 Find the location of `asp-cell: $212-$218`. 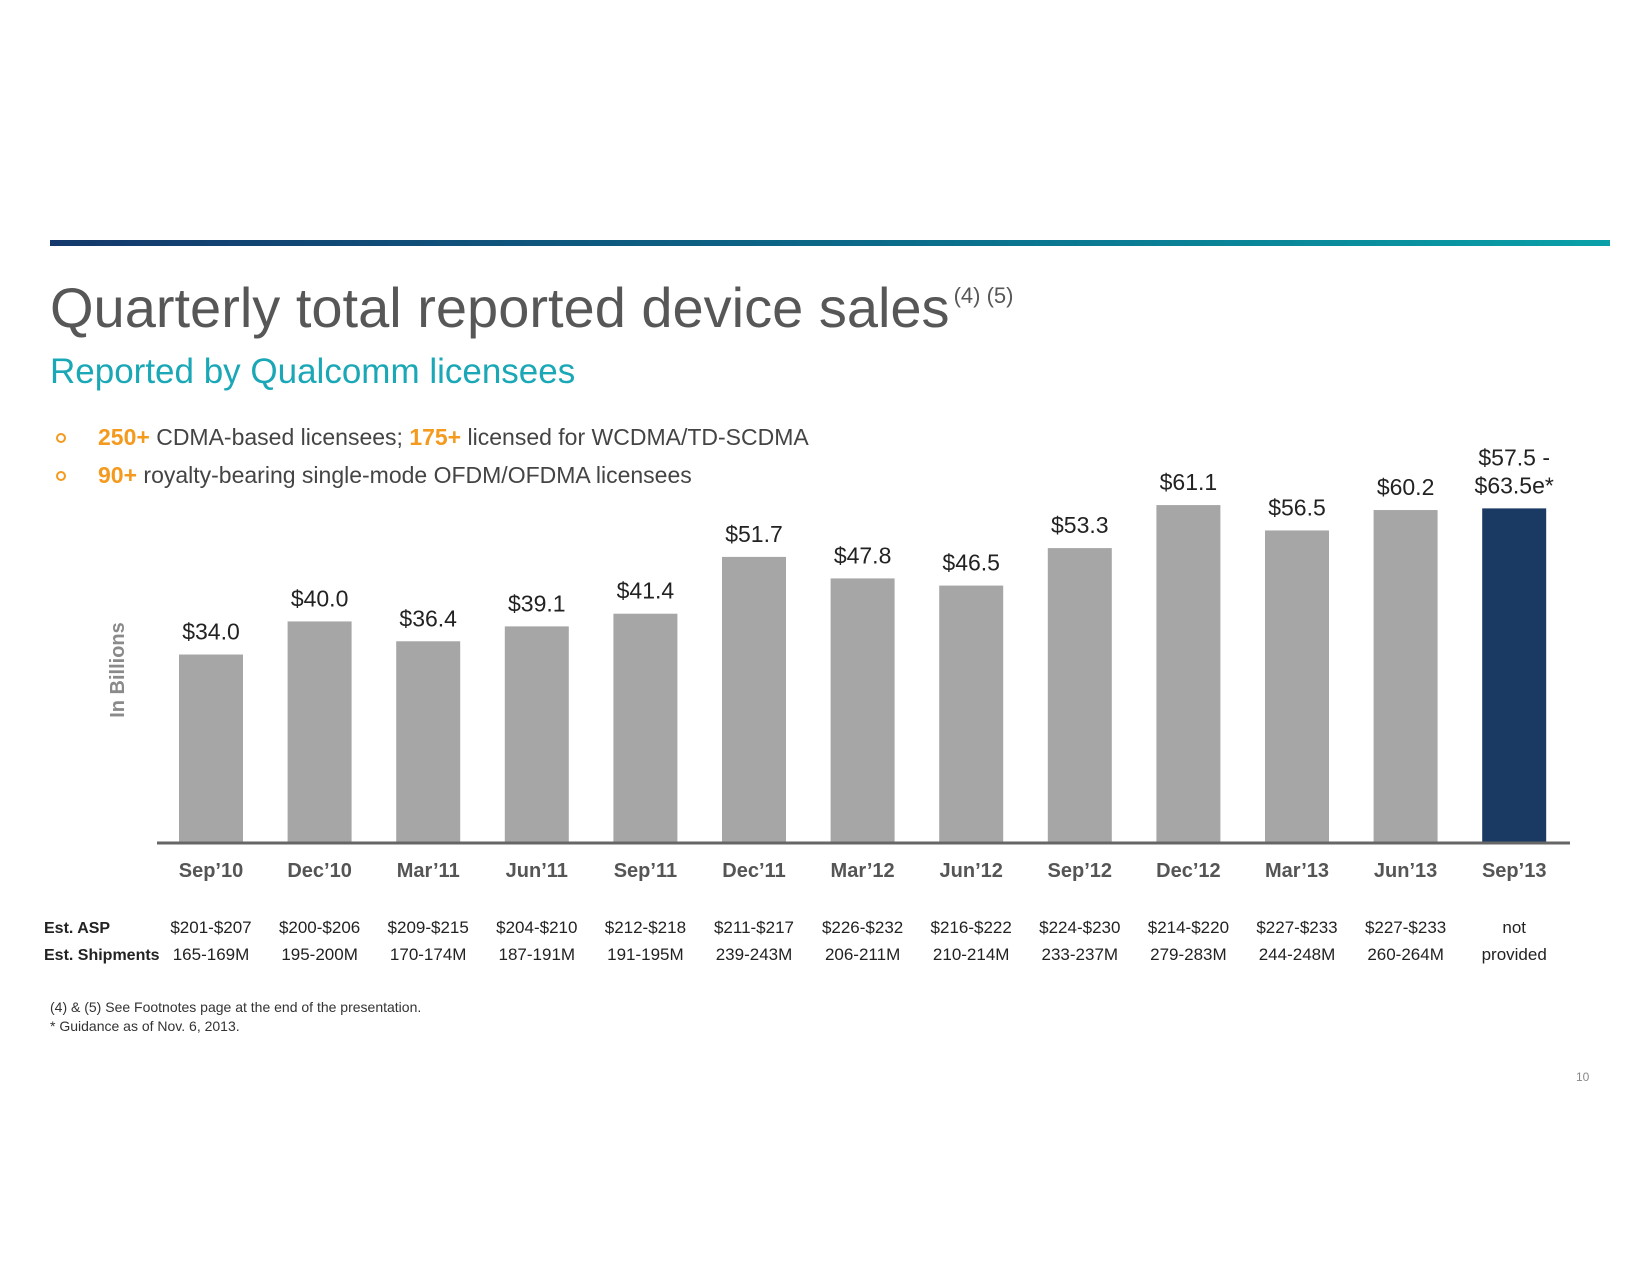

asp-cell: $212-$218 is located at coordinates (645, 927).